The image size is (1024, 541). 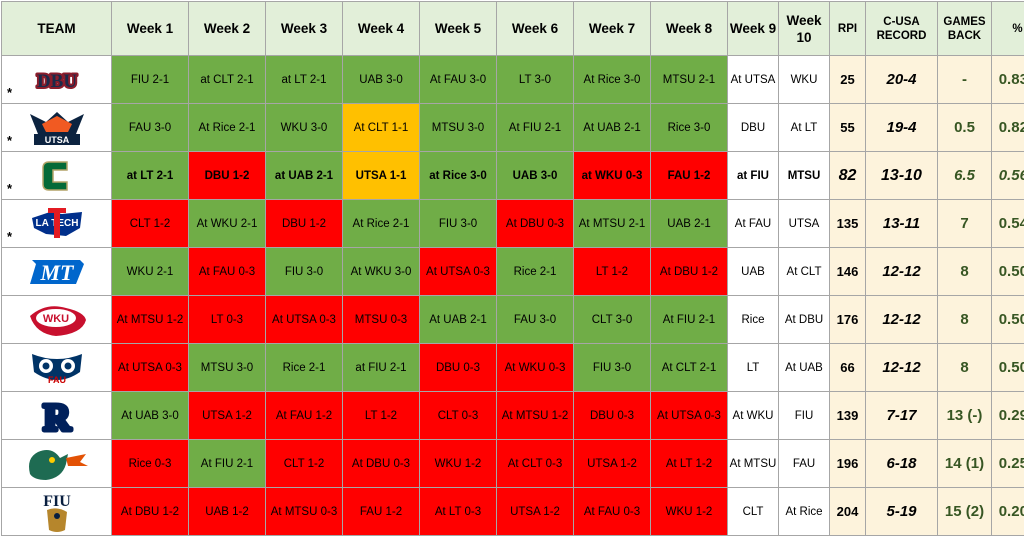 What do you see at coordinates (753, 29) in the screenshot?
I see `header-week-9: Week 9` at bounding box center [753, 29].